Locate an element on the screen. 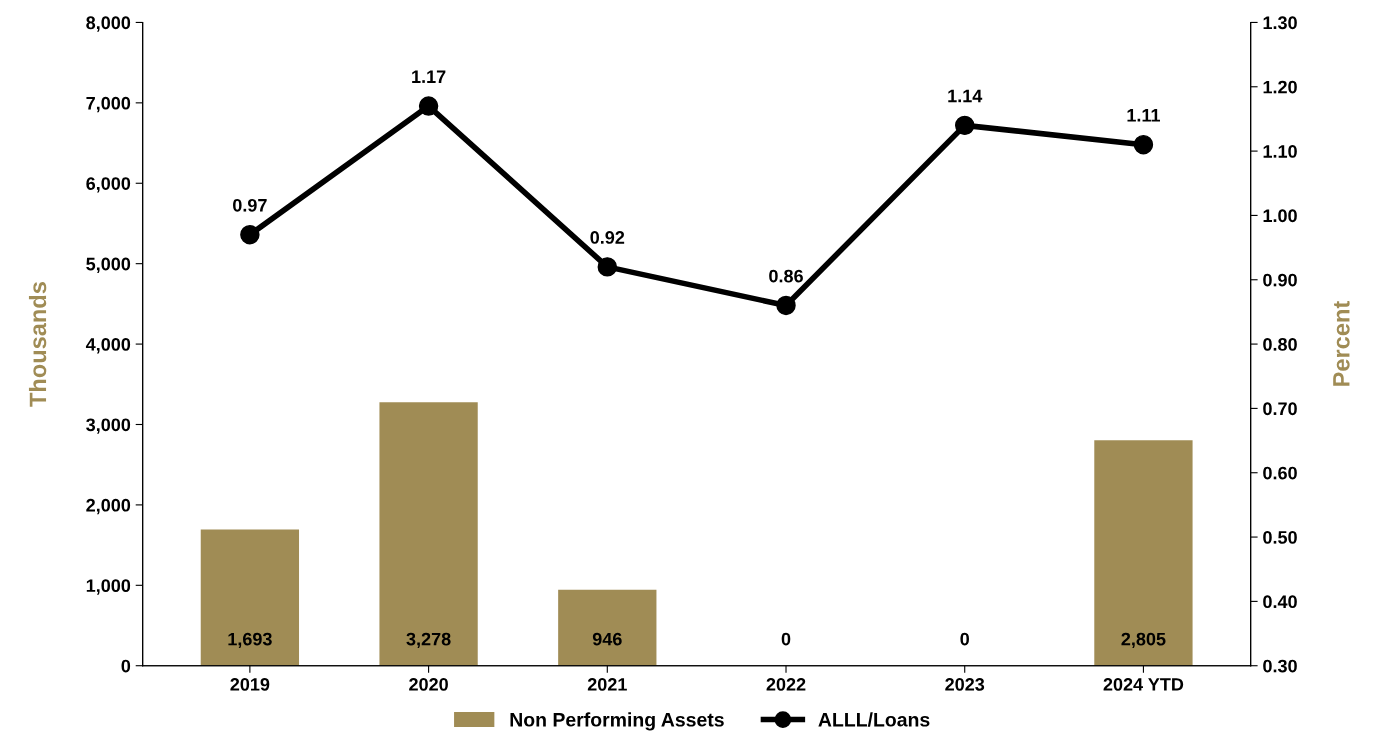 This screenshot has height=748, width=1385. y2-tick-label: 0.70 is located at coordinates (1280, 409).